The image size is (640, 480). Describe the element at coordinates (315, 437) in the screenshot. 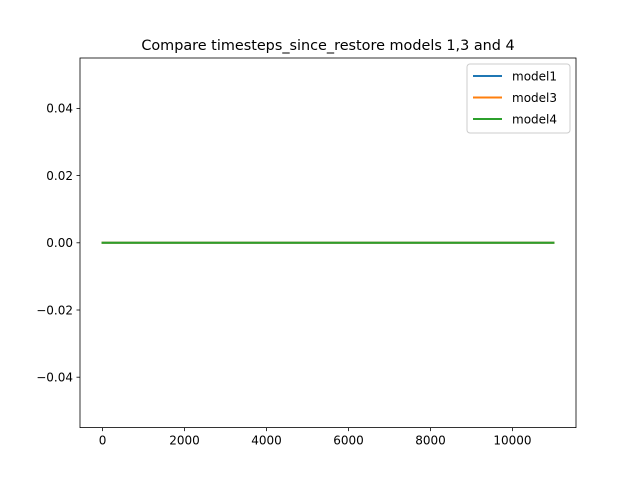

I see `x-axis-ticks: 0 2000 4000 6000 8000 10000` at that location.